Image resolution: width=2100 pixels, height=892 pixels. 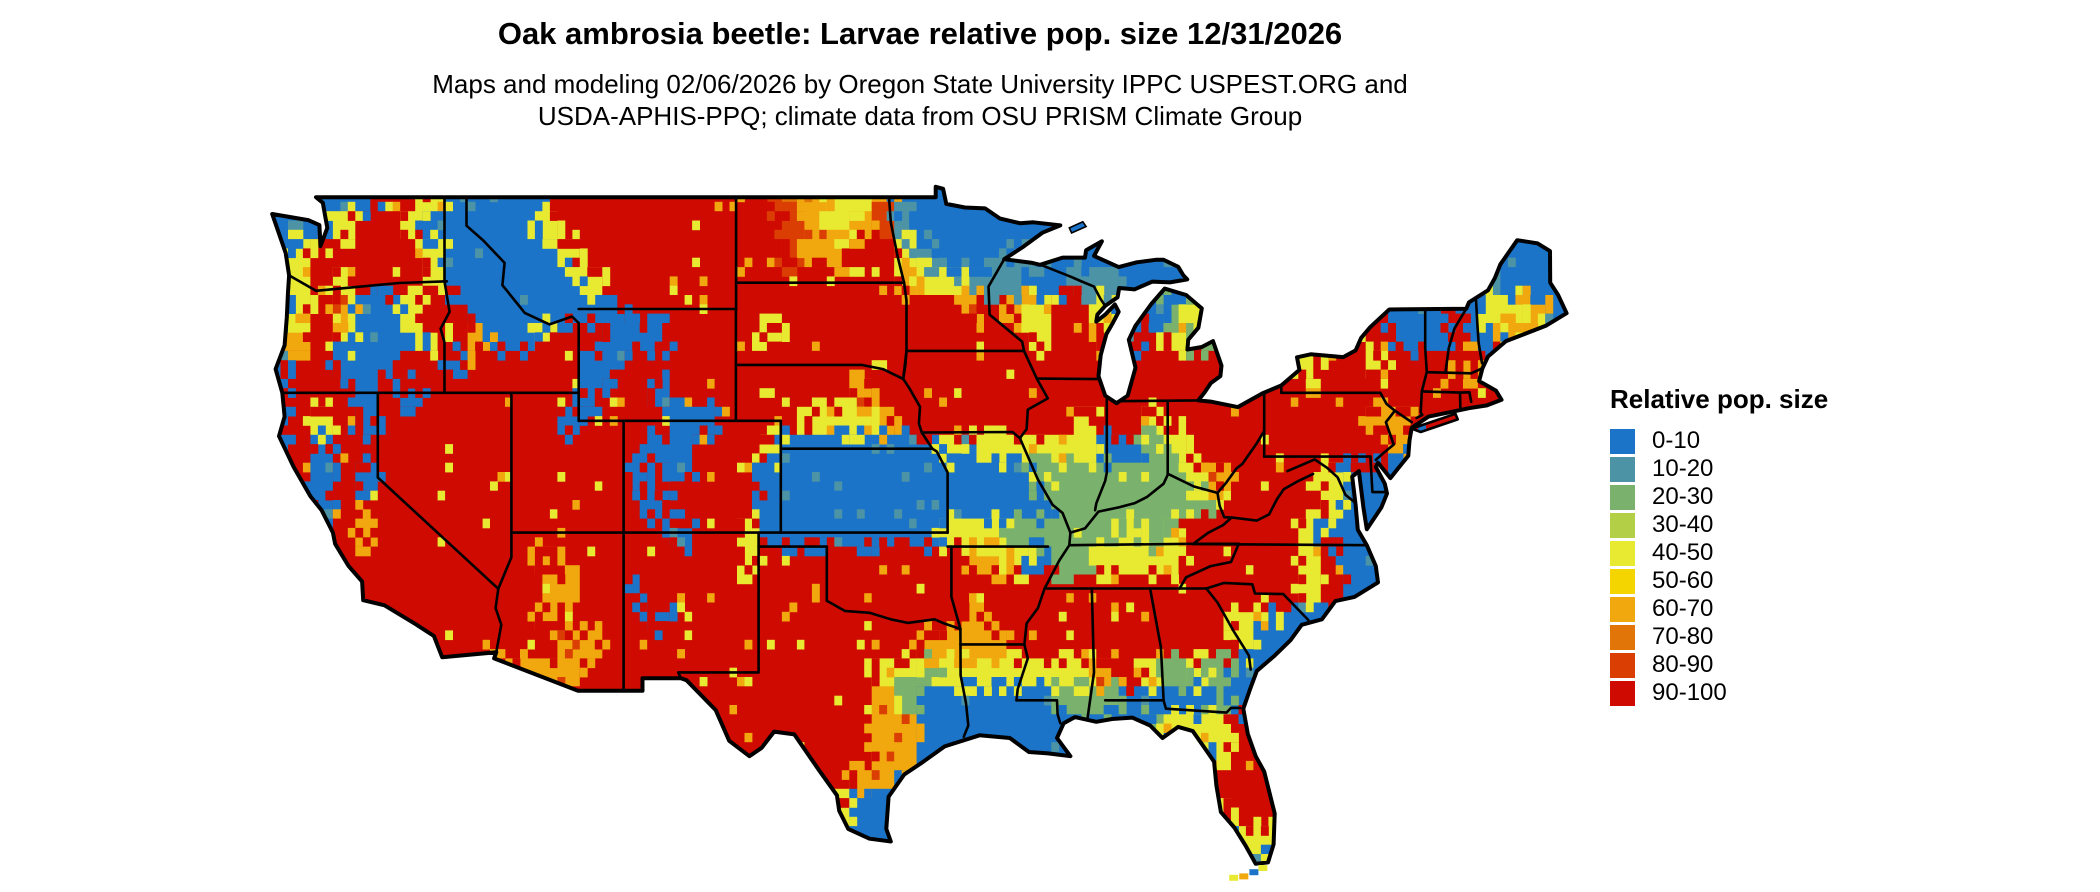 What do you see at coordinates (1725, 609) in the screenshot?
I see `legend-row: 60-70` at bounding box center [1725, 609].